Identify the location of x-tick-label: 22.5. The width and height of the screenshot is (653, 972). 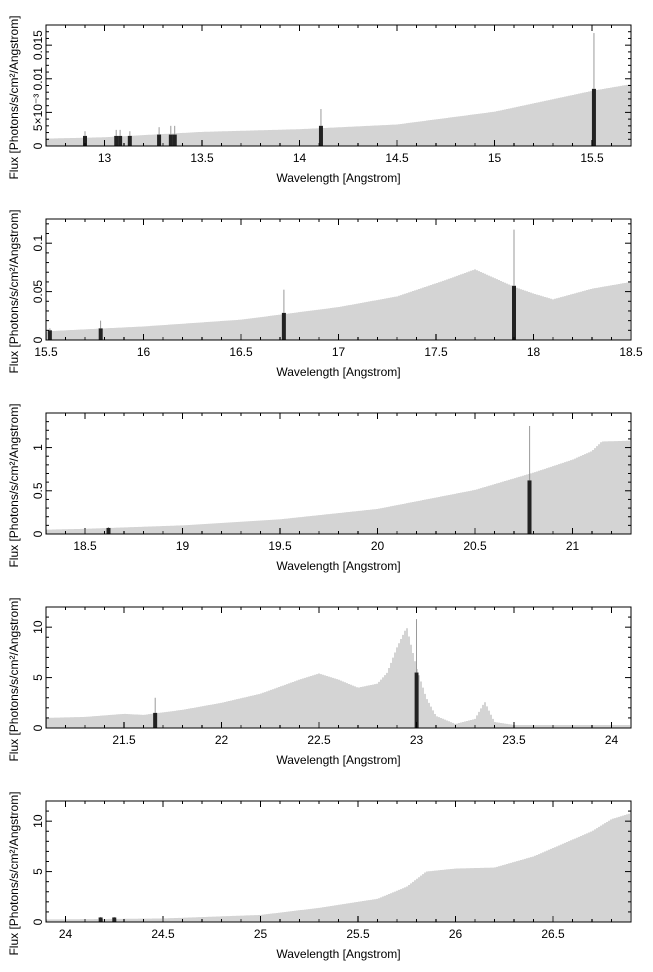
(319, 740).